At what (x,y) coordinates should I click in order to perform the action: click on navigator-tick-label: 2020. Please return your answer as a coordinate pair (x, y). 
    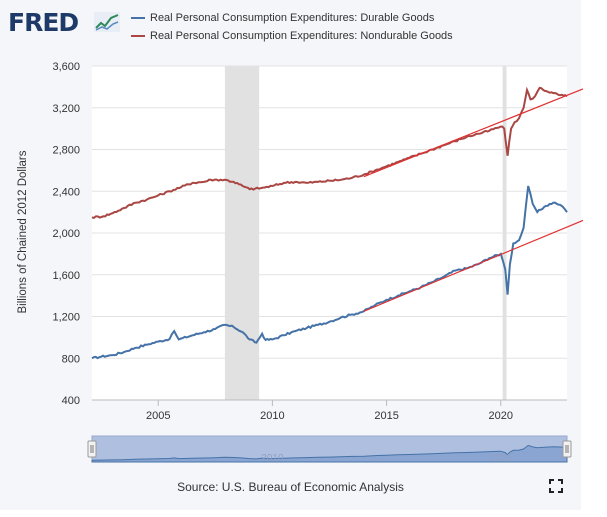
    Looking at the image, I should click on (501, 458).